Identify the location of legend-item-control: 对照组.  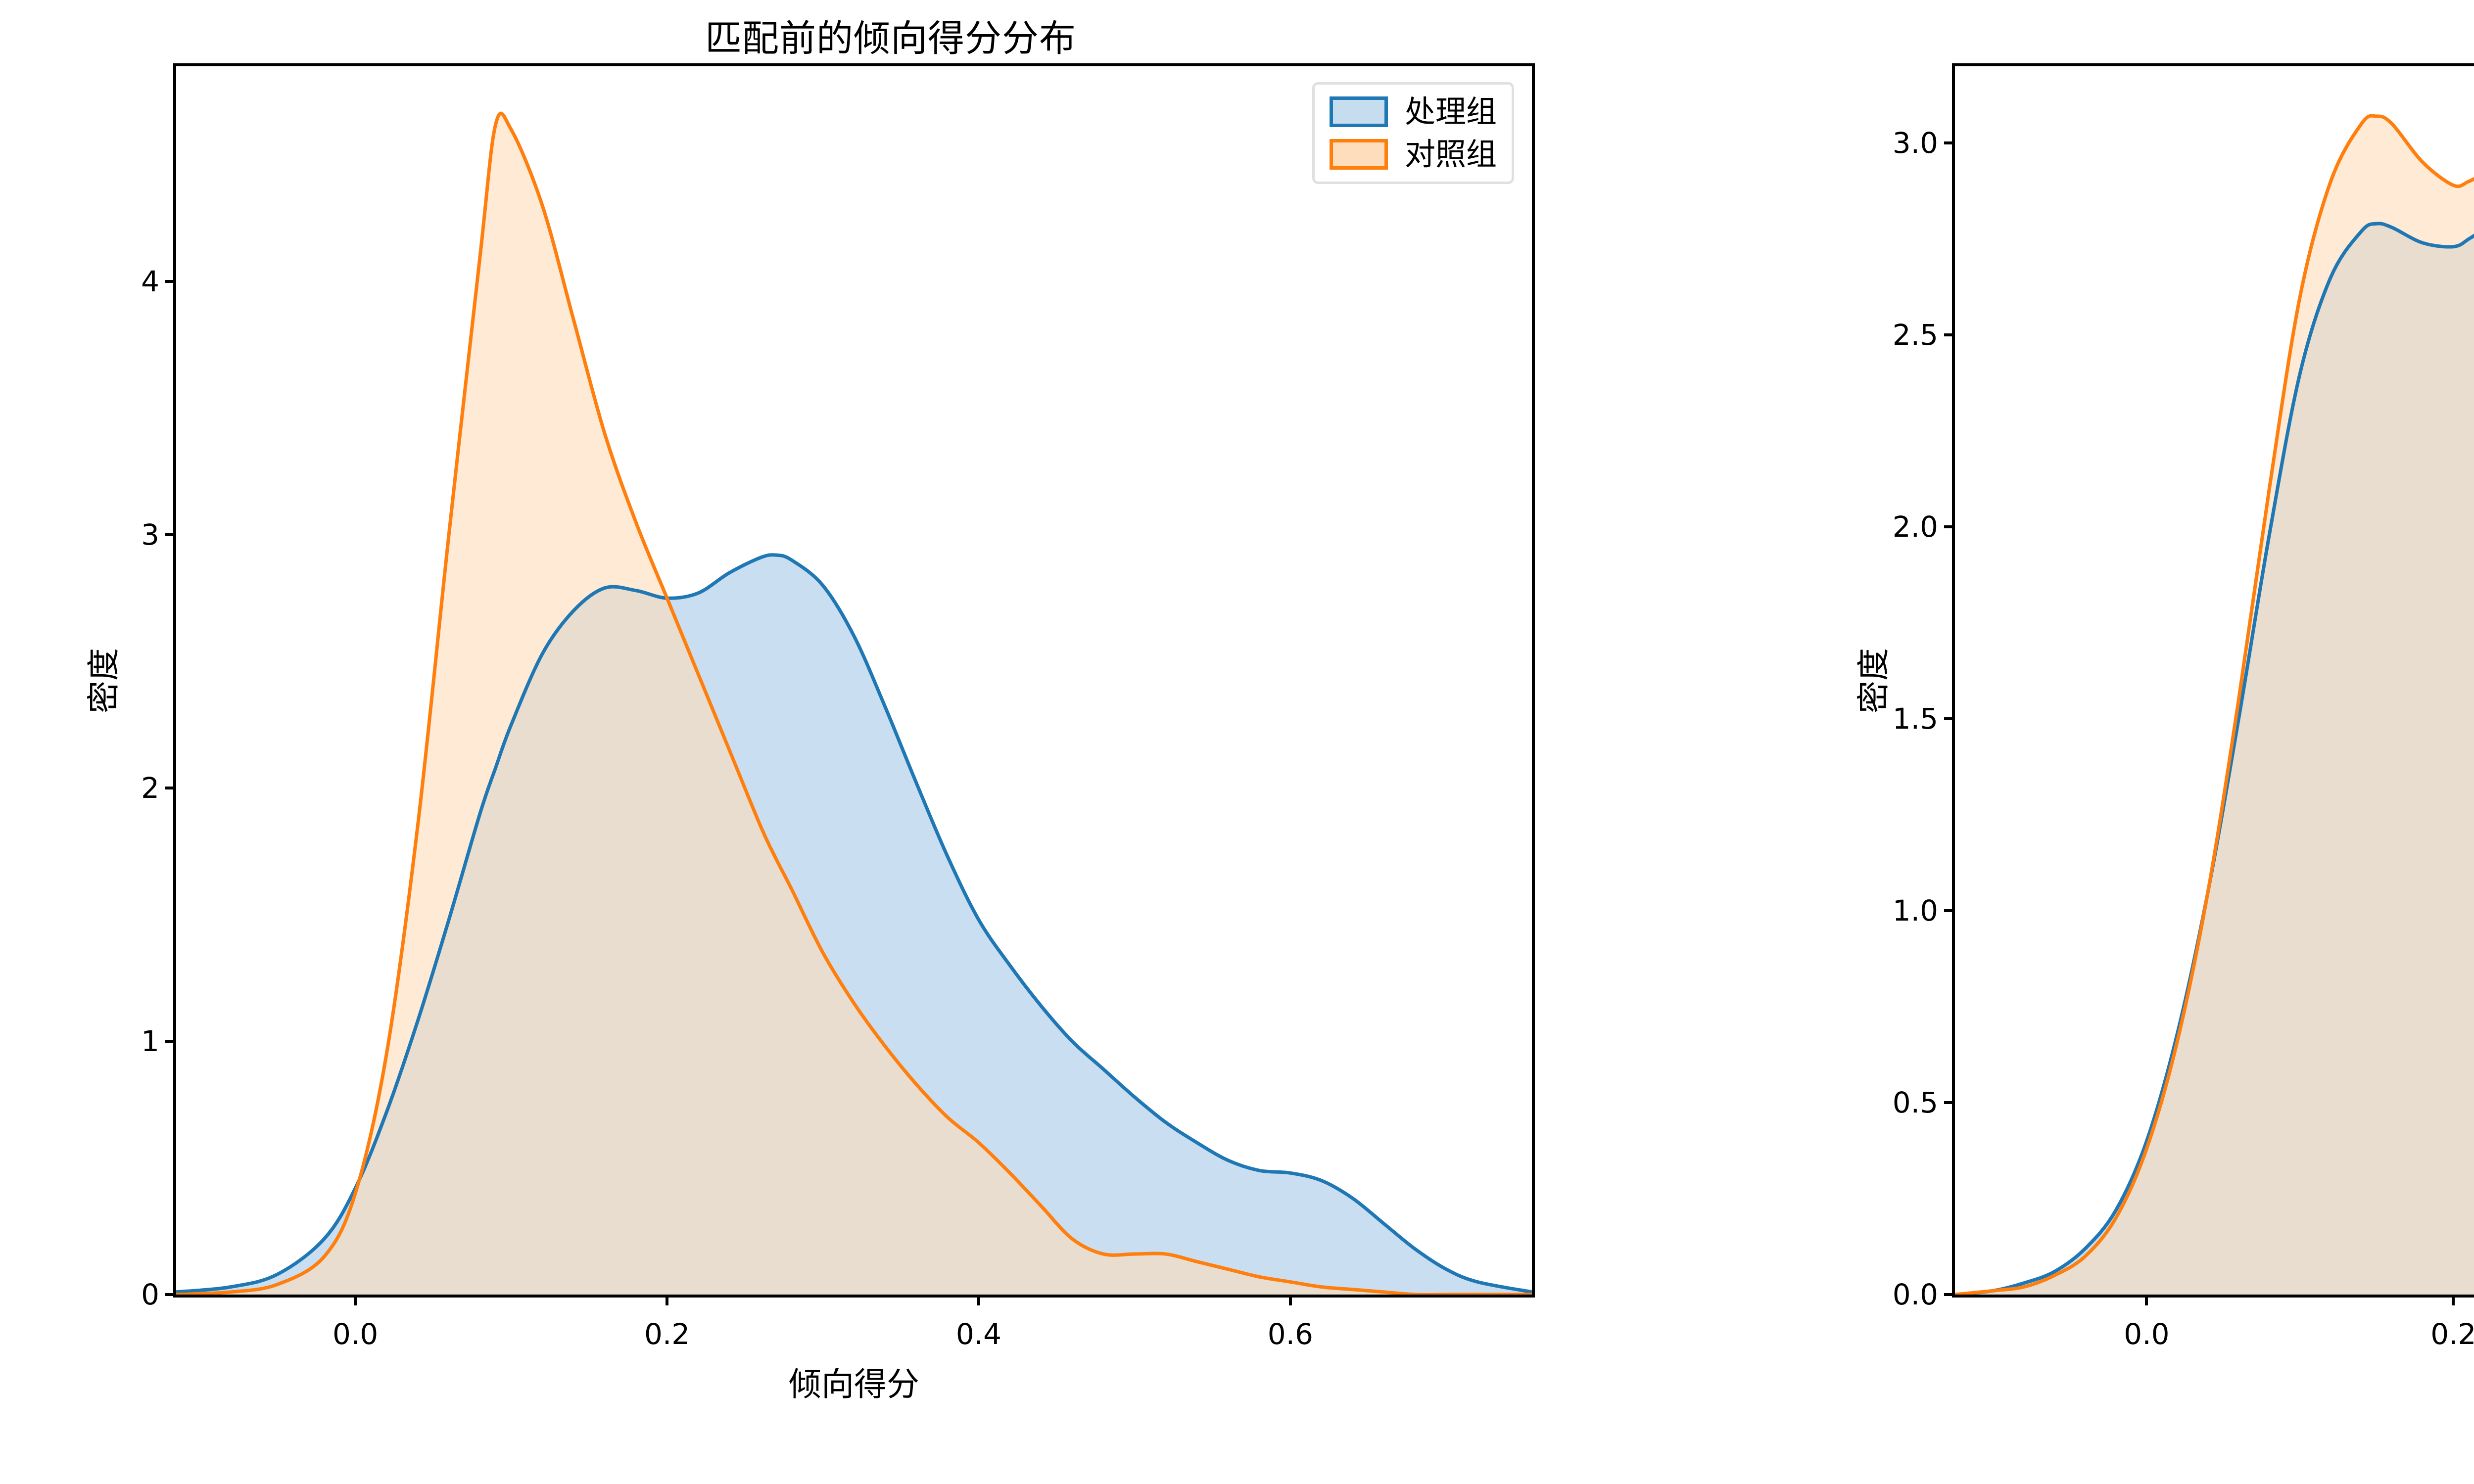
(1413, 154).